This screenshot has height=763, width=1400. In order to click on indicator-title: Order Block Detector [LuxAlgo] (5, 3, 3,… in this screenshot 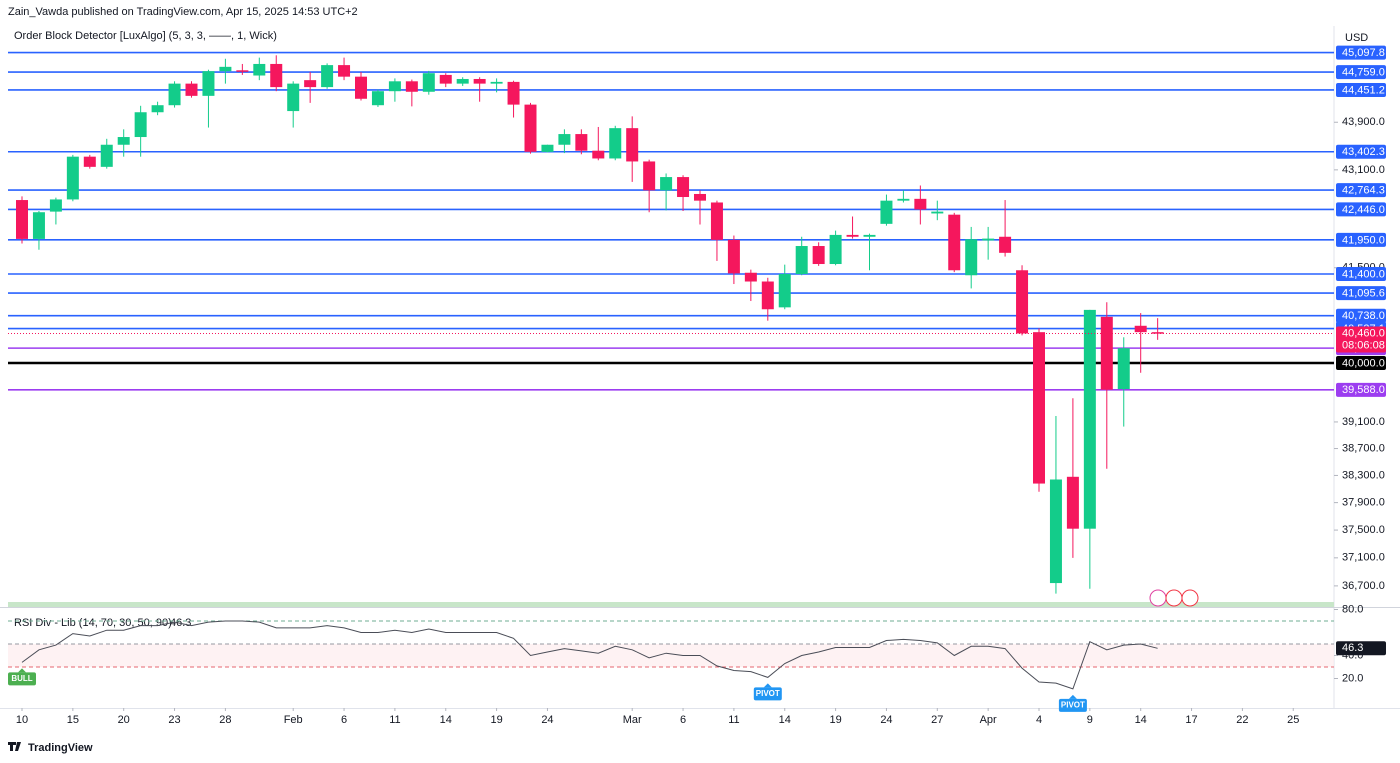, I will do `click(145, 36)`.